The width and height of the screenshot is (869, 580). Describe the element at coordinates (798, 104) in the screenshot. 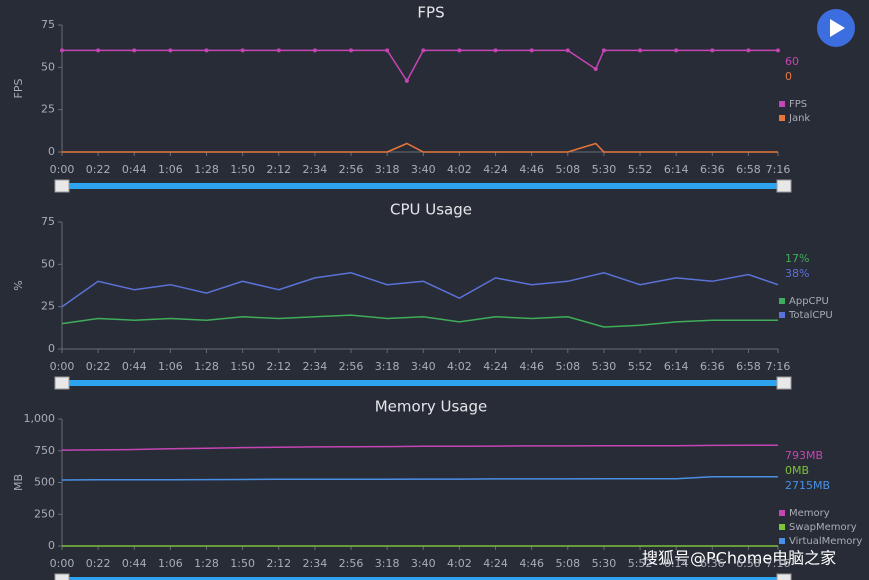

I see `legend-label: FPS` at that location.